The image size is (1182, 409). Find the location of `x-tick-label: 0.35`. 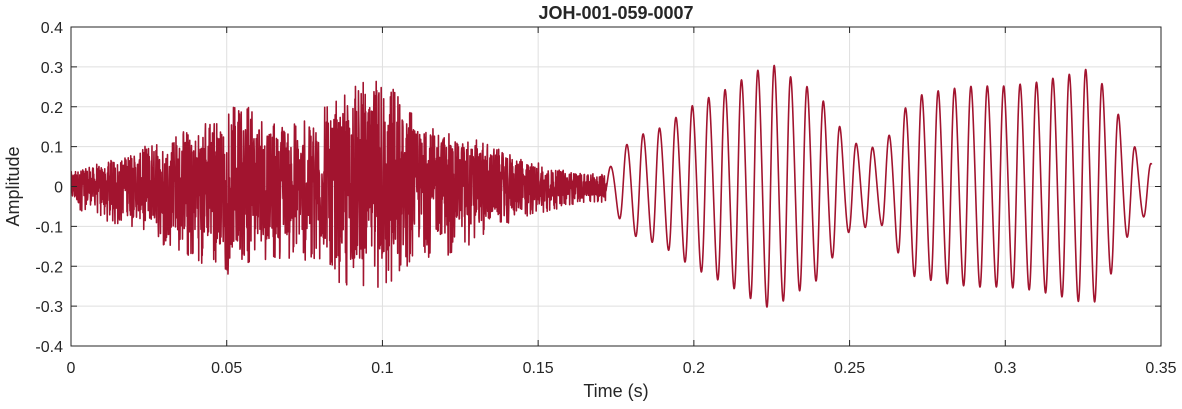

x-tick-label: 0.35 is located at coordinates (1160, 368).